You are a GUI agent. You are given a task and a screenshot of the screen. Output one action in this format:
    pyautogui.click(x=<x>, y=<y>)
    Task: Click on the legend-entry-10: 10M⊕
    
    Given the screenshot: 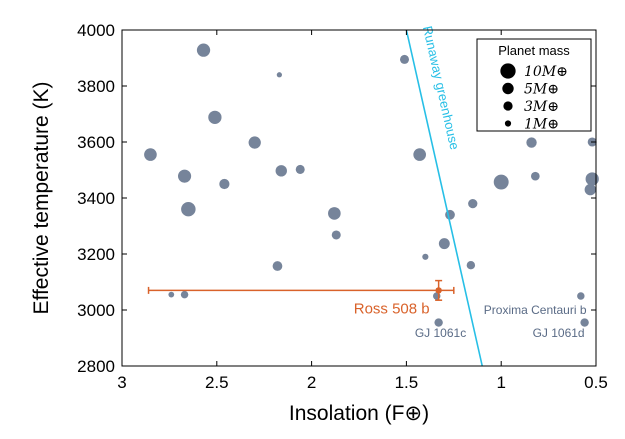 What is the action you would take?
    pyautogui.click(x=546, y=72)
    